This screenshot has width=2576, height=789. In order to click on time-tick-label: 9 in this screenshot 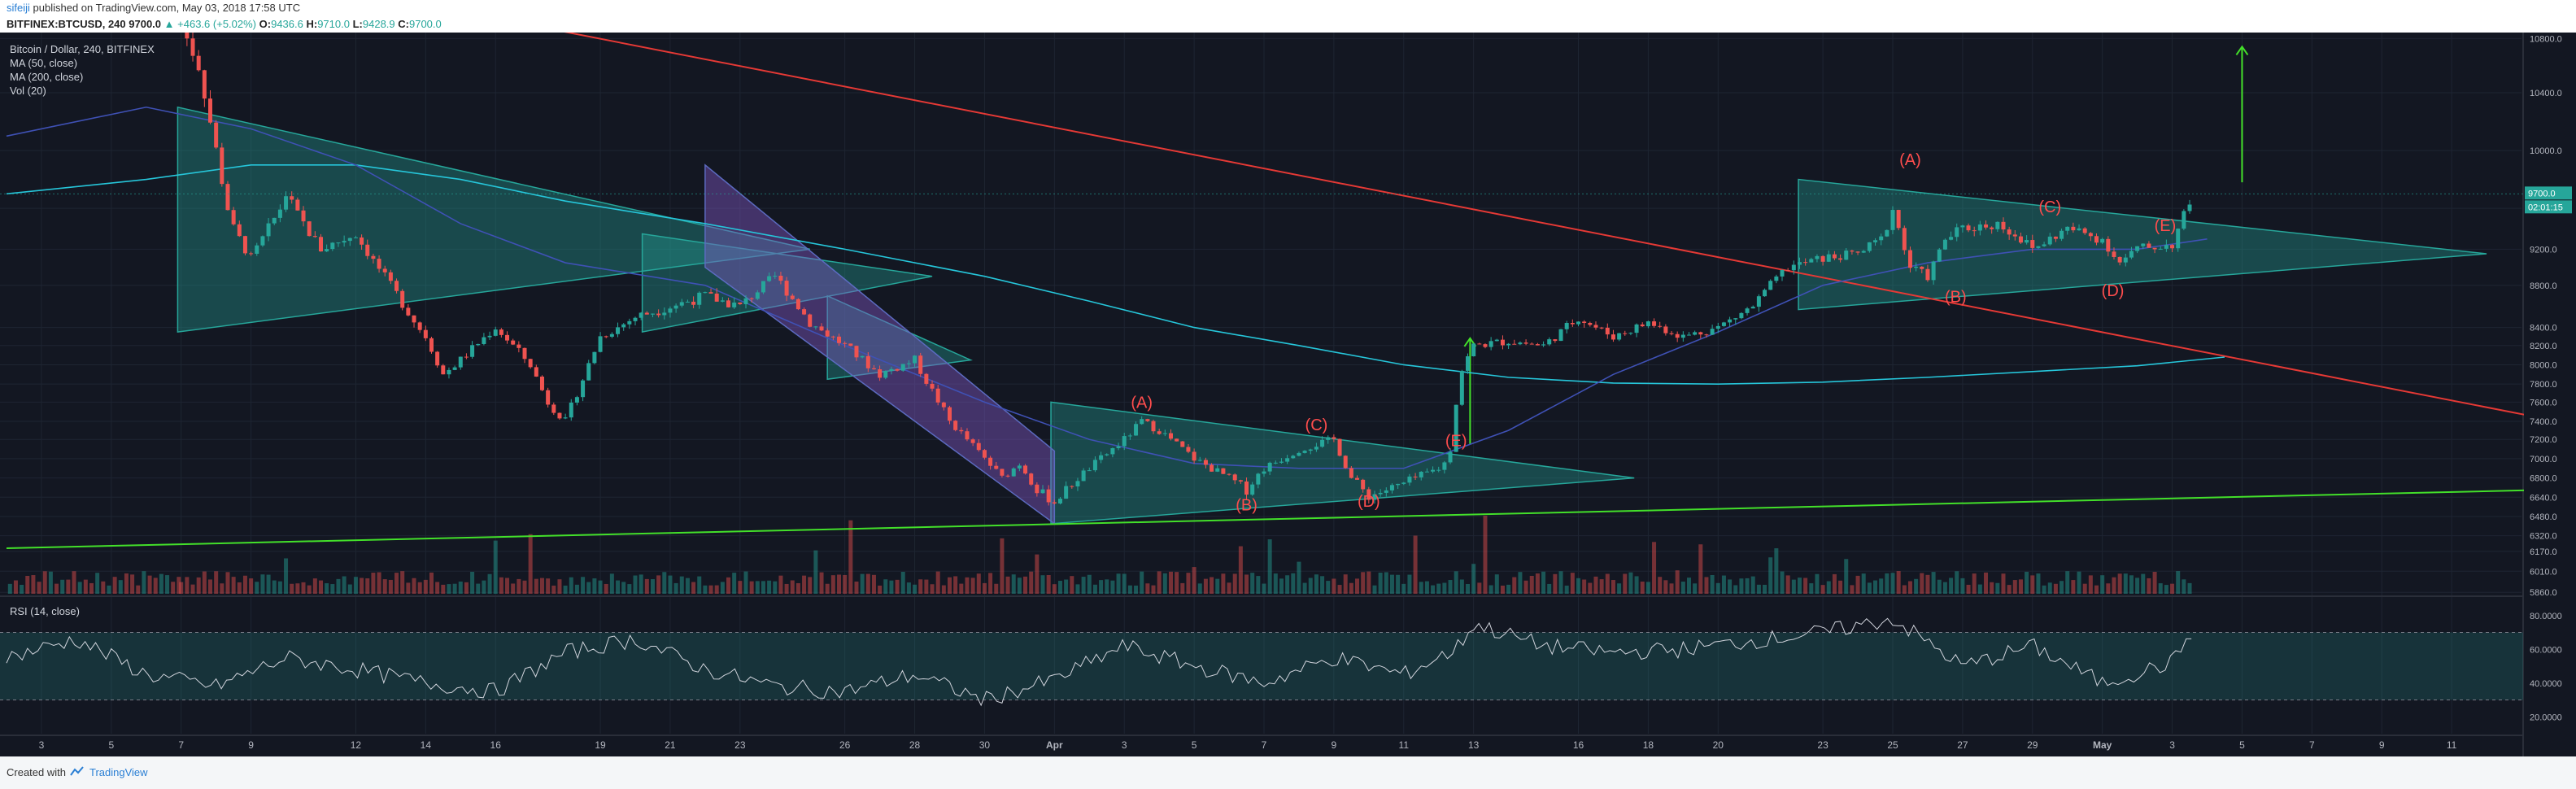, I will do `click(251, 745)`.